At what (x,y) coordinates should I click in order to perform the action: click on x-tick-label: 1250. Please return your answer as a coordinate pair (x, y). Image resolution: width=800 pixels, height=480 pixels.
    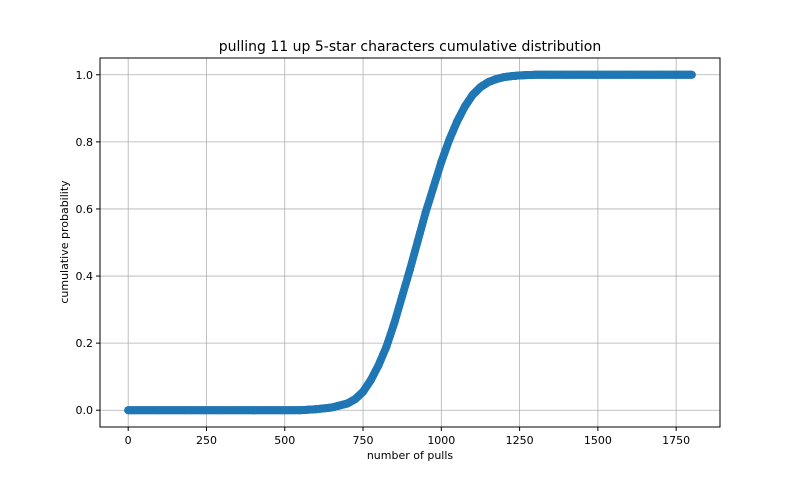
    Looking at the image, I should click on (520, 440).